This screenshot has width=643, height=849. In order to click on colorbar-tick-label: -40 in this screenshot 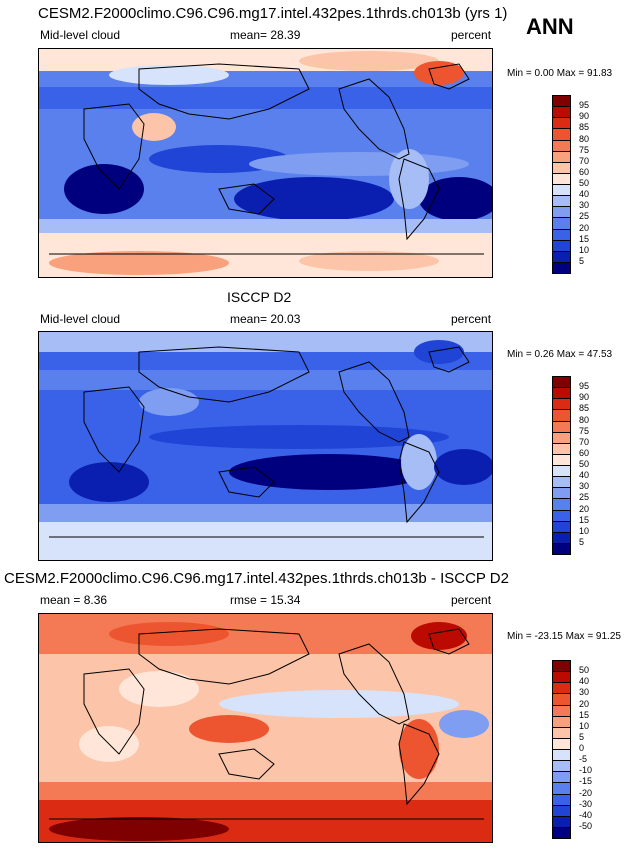, I will do `click(586, 814)`.